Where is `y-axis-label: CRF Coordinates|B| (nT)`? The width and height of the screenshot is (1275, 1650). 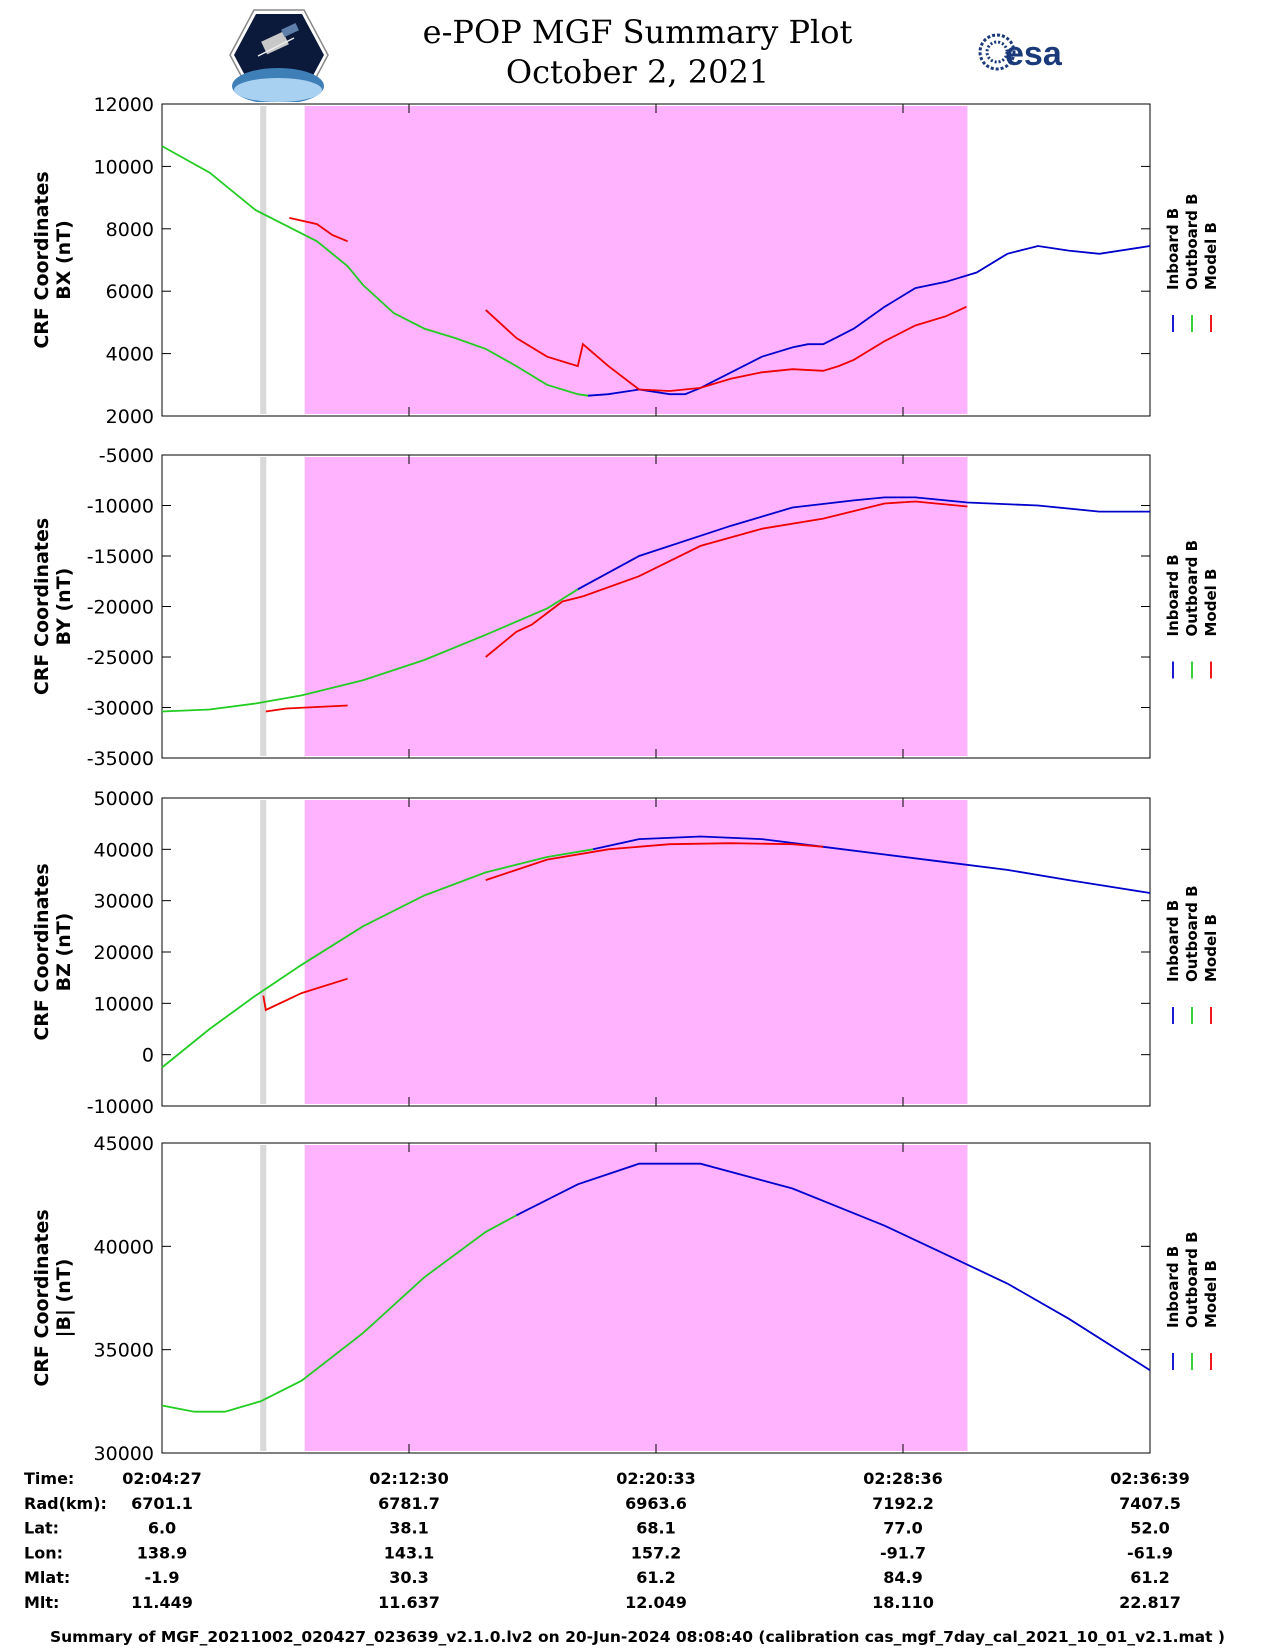
y-axis-label: CRF Coordinates|B| (nT) is located at coordinates (53, 1297).